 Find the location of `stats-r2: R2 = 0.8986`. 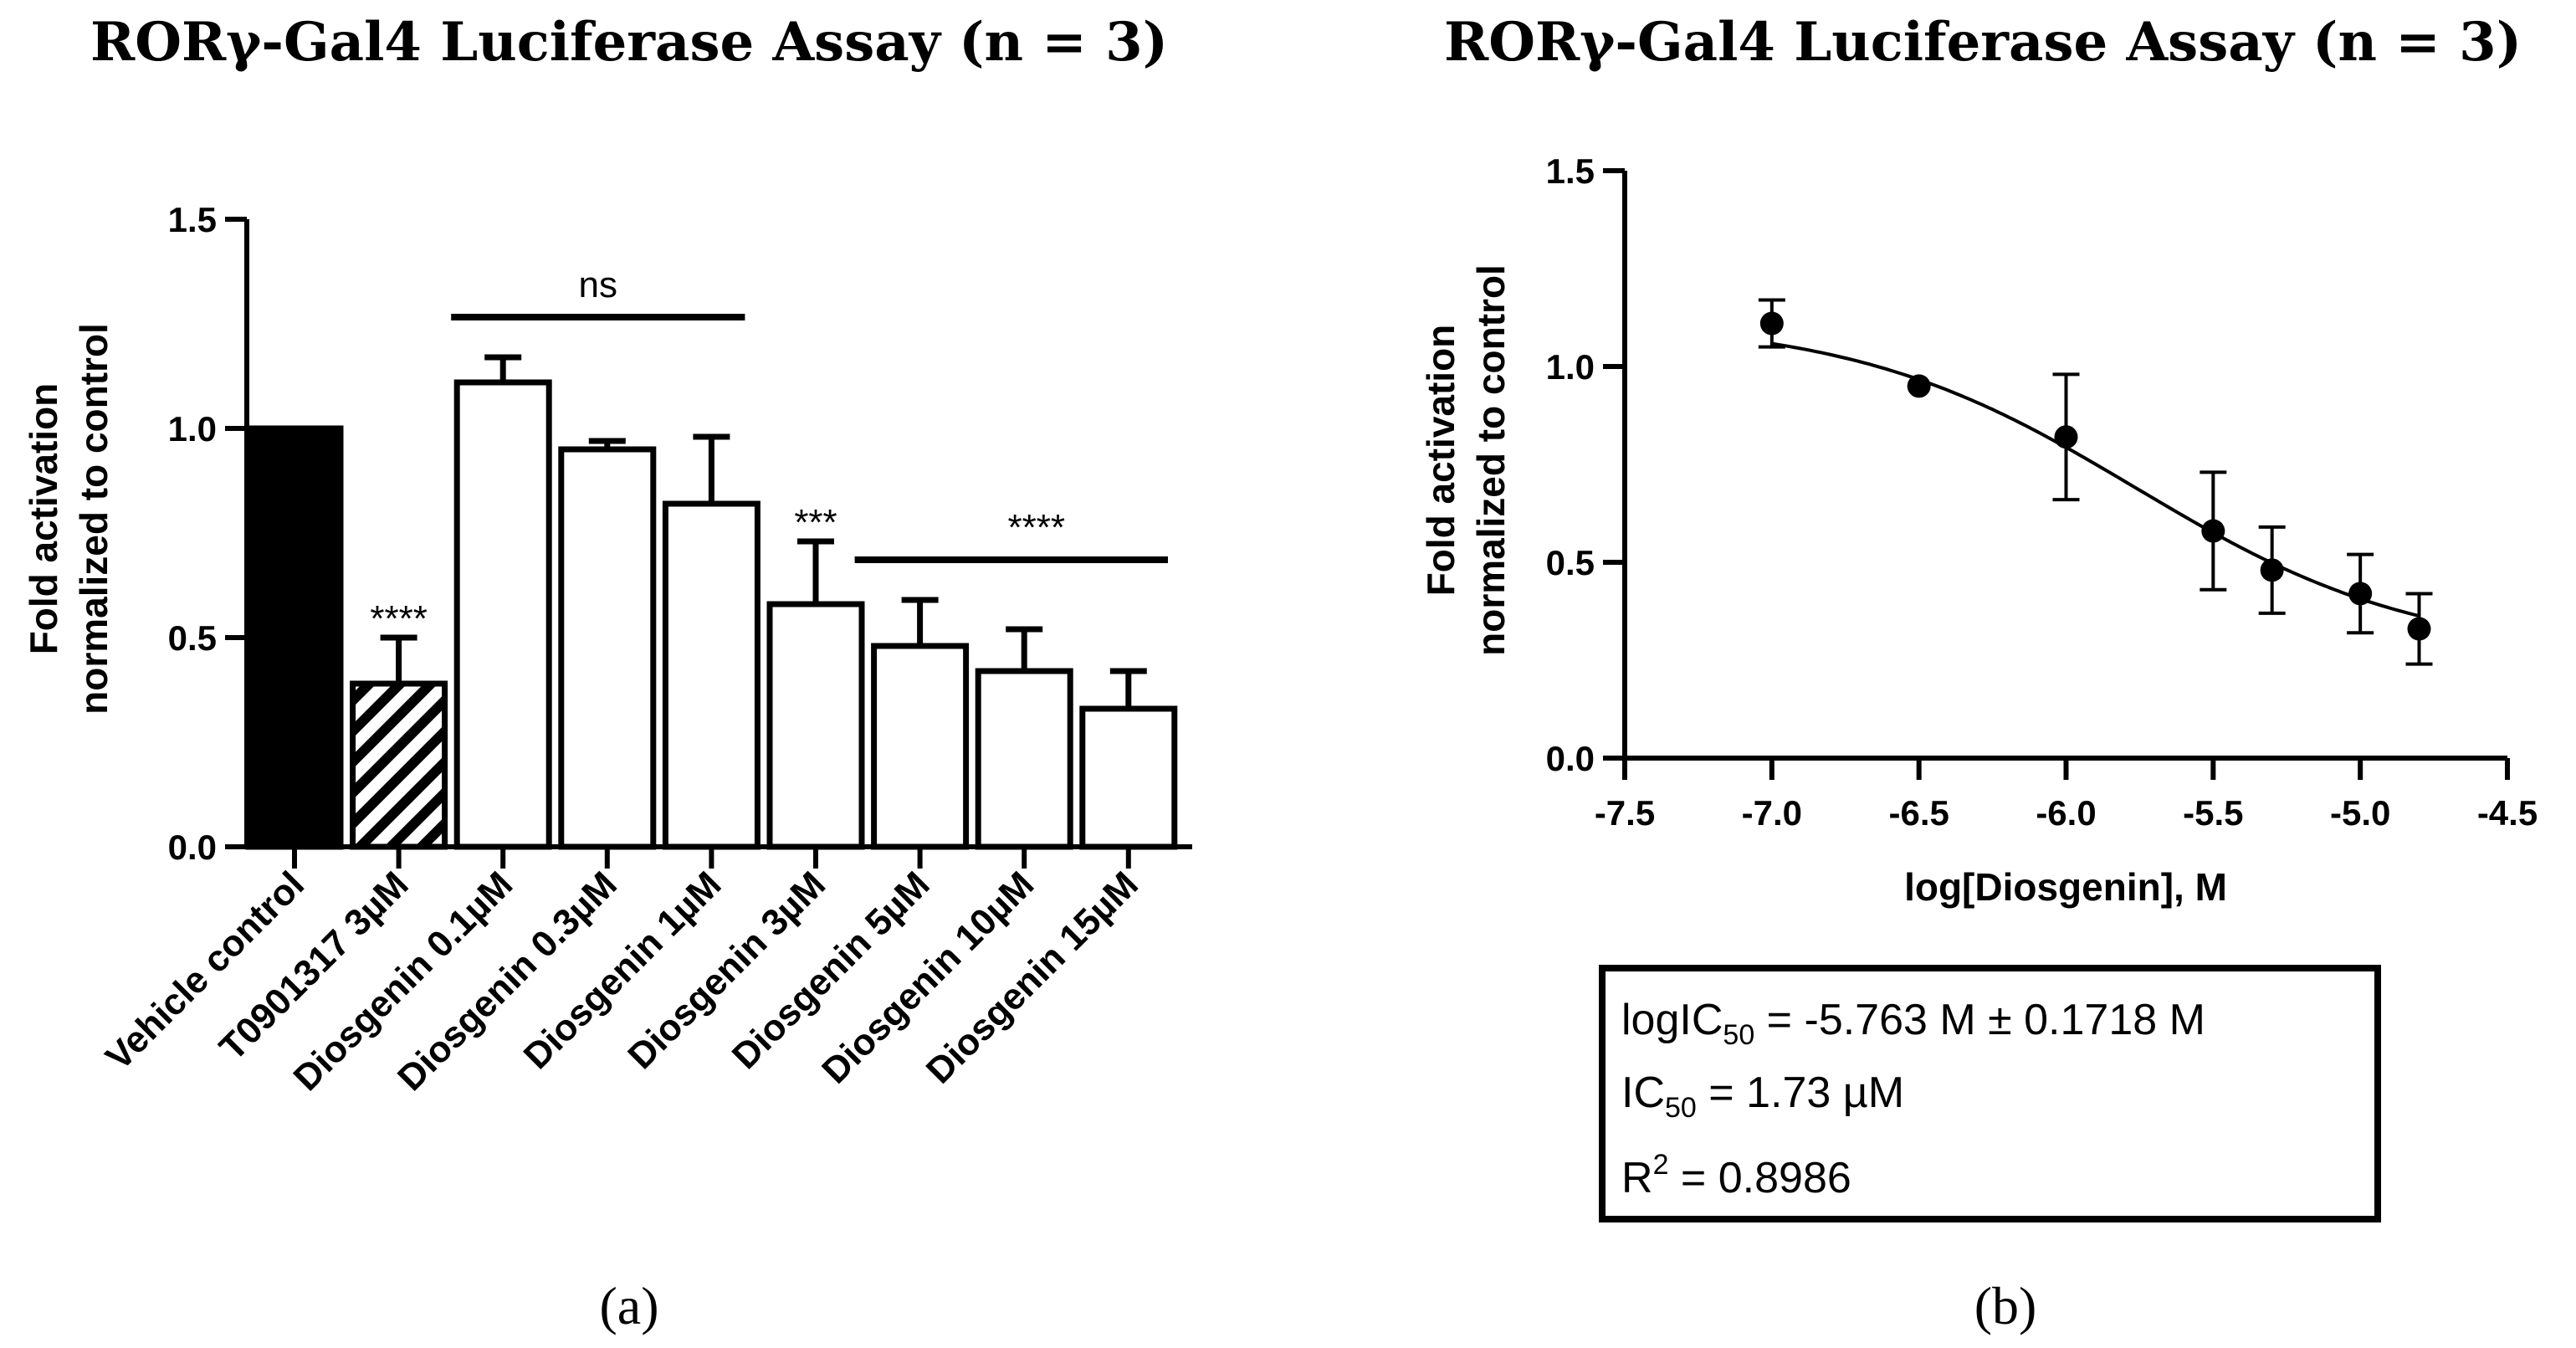

stats-r2: R2 = 0.8986 is located at coordinates (1736, 1175).